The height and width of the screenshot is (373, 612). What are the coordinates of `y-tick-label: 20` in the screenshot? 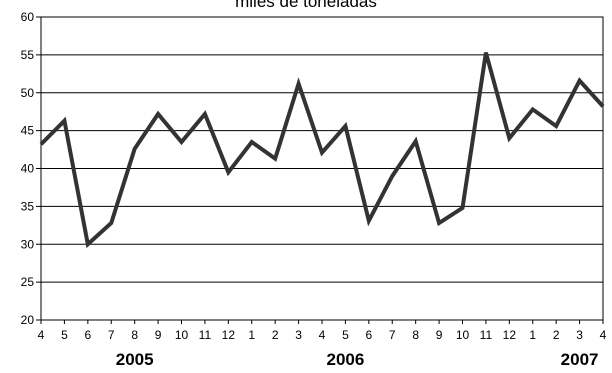 It's located at (28, 320).